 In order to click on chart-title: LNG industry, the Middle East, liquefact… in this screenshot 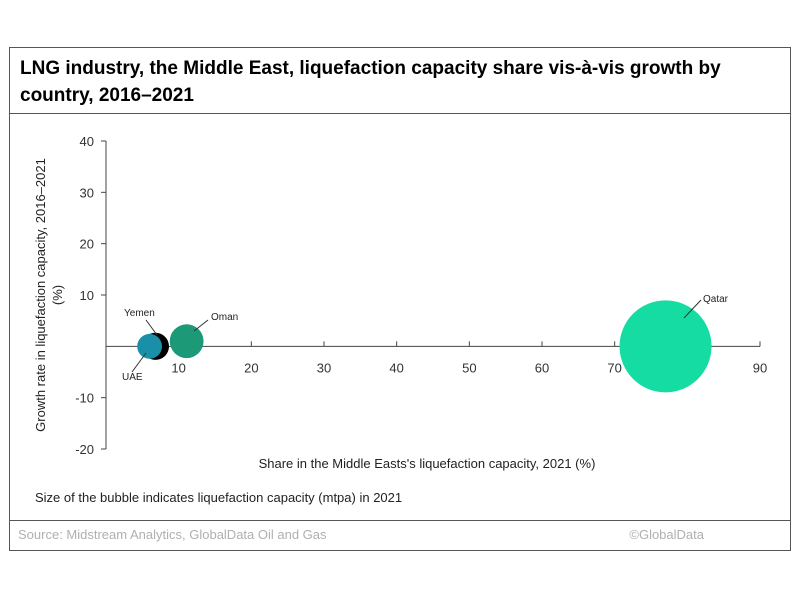, I will do `click(400, 81)`.